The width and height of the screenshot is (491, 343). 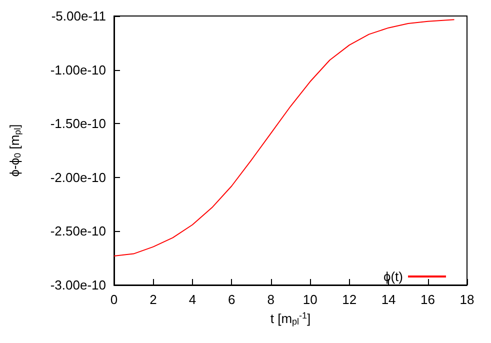 What do you see at coordinates (192, 299) in the screenshot?
I see `x-tick-label: 4` at bounding box center [192, 299].